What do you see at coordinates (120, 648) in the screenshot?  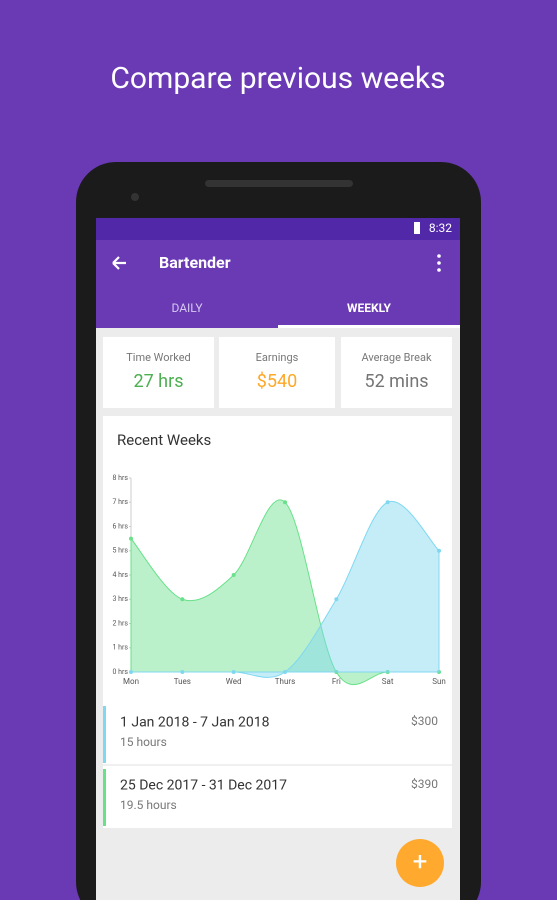 I see `y-tick-label: 1 hrs` at bounding box center [120, 648].